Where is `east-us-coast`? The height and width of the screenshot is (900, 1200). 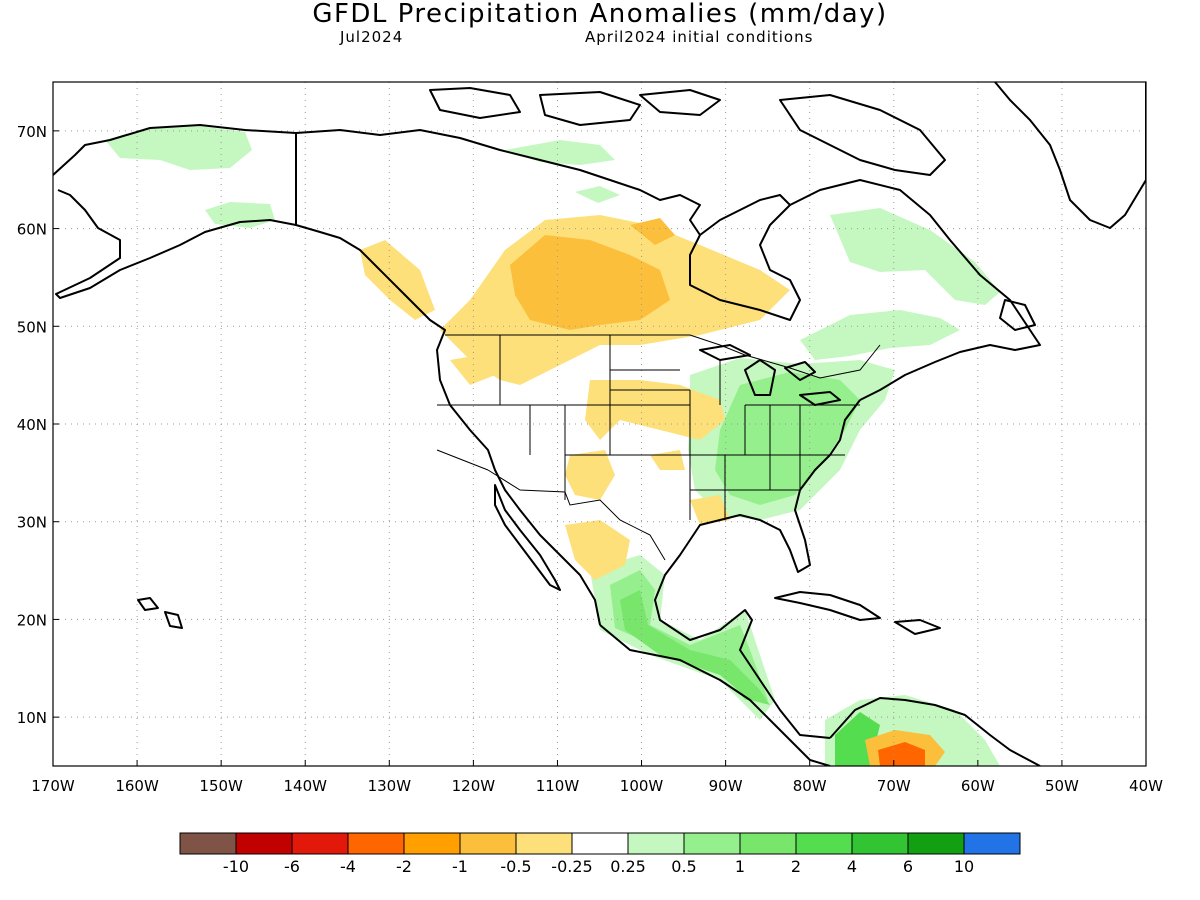 east-us-coast is located at coordinates (757, 569).